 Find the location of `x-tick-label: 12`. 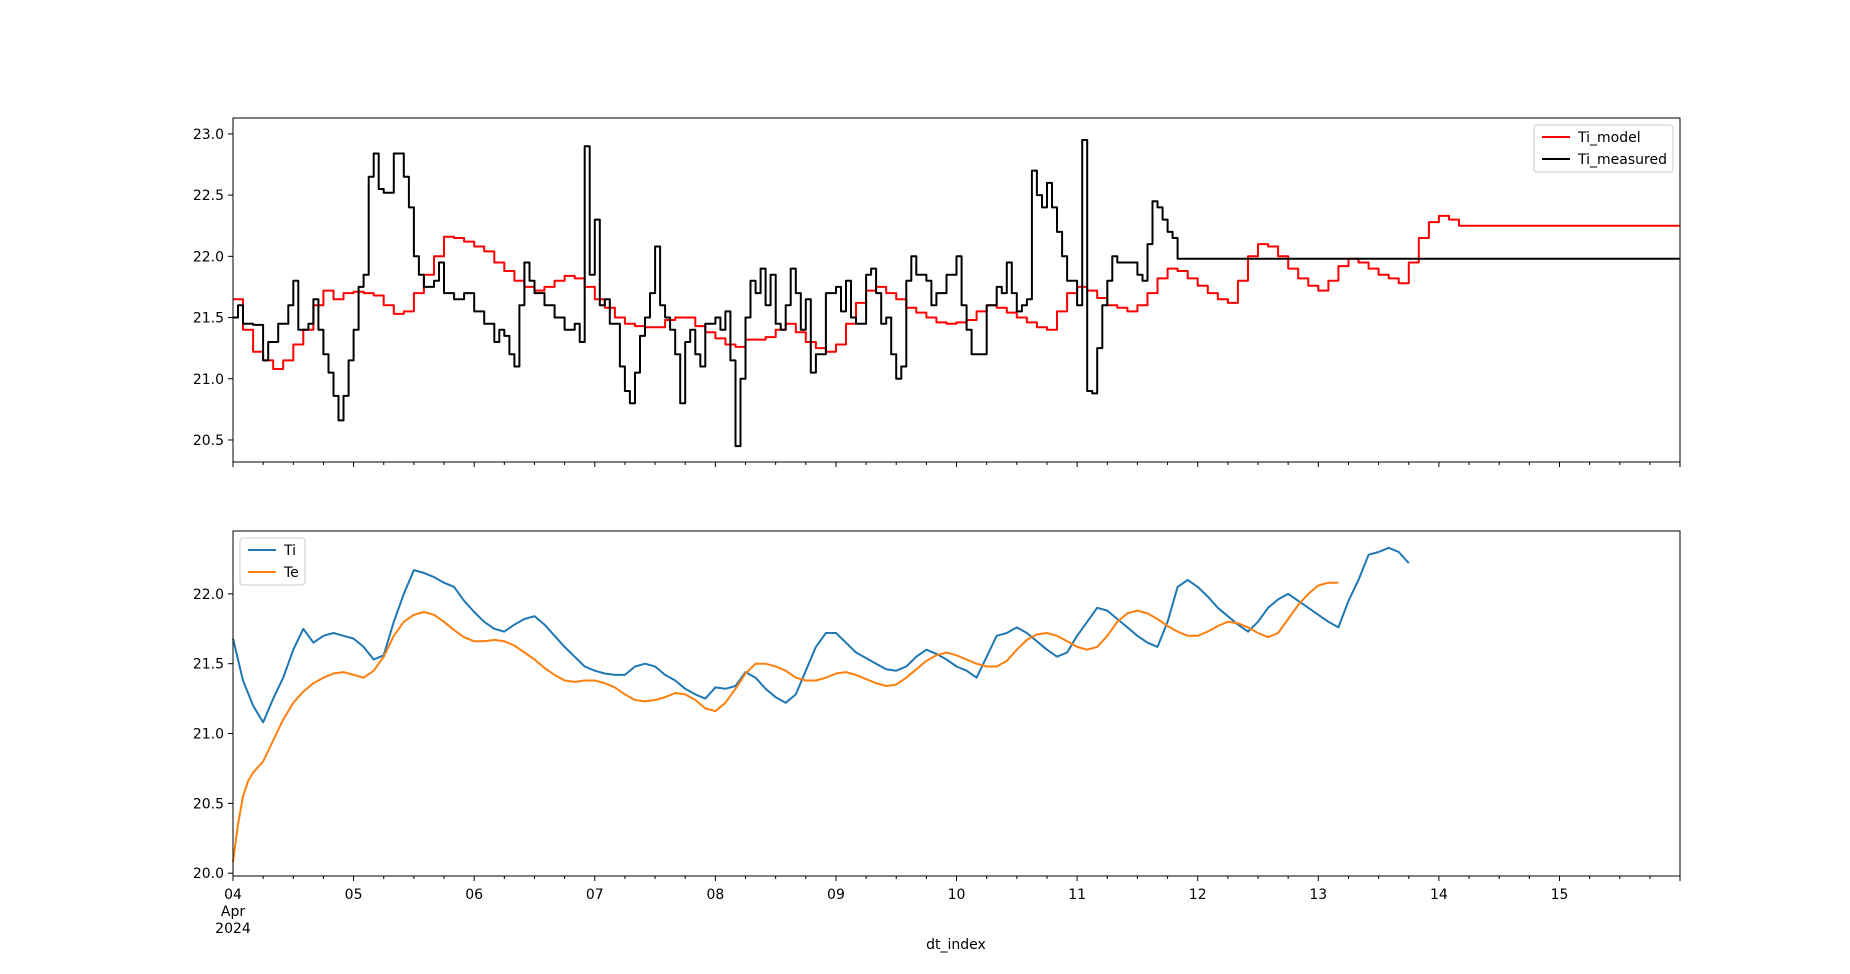

x-tick-label: 12 is located at coordinates (1198, 895).